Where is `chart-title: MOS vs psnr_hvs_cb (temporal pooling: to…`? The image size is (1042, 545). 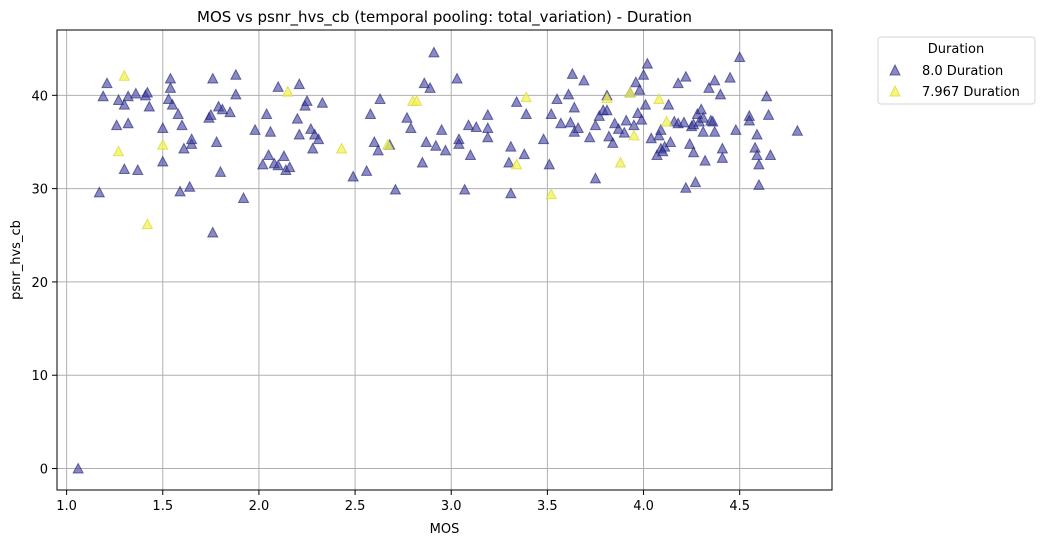 chart-title: MOS vs psnr_hvs_cb (temporal pooling: to… is located at coordinates (444, 17).